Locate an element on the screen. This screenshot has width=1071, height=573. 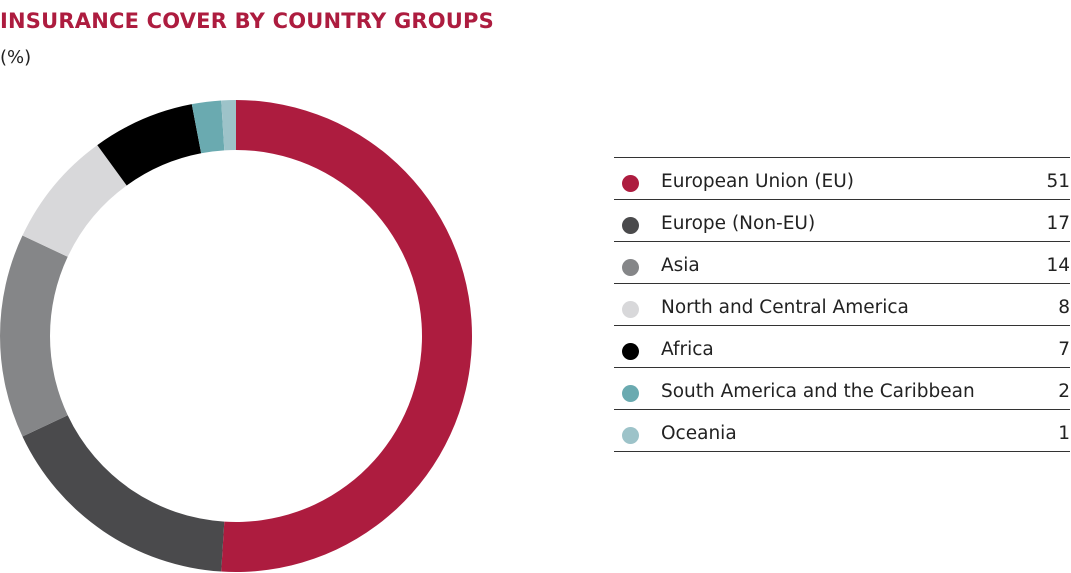
legend-label: Asia is located at coordinates (680, 265).